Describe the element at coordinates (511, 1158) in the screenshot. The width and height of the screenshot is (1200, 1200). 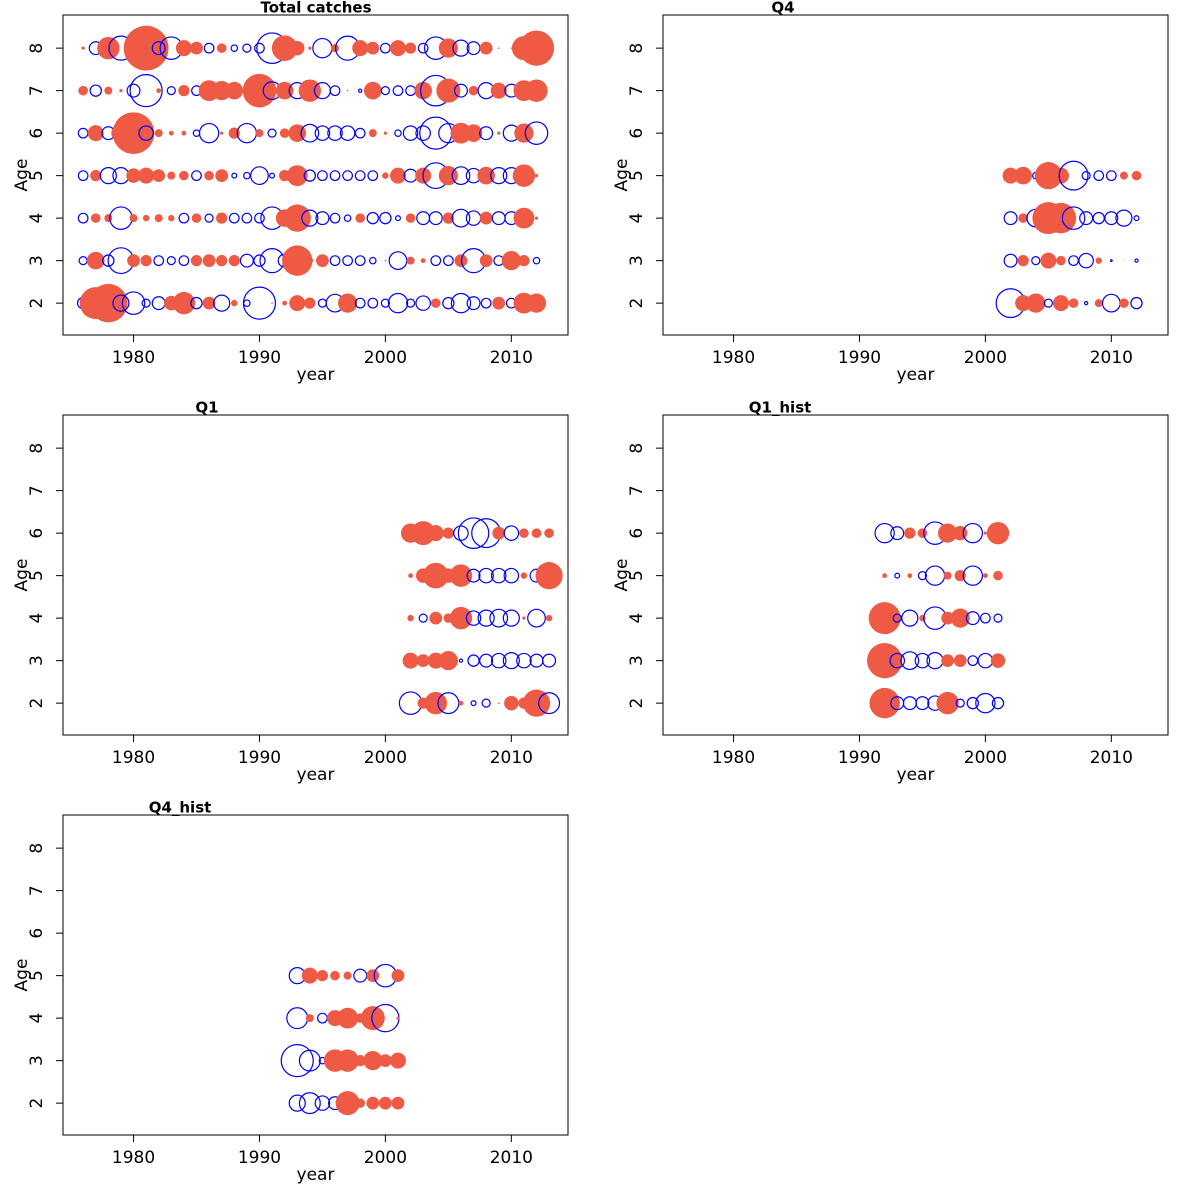
I see `x-tick-label: 2010` at that location.